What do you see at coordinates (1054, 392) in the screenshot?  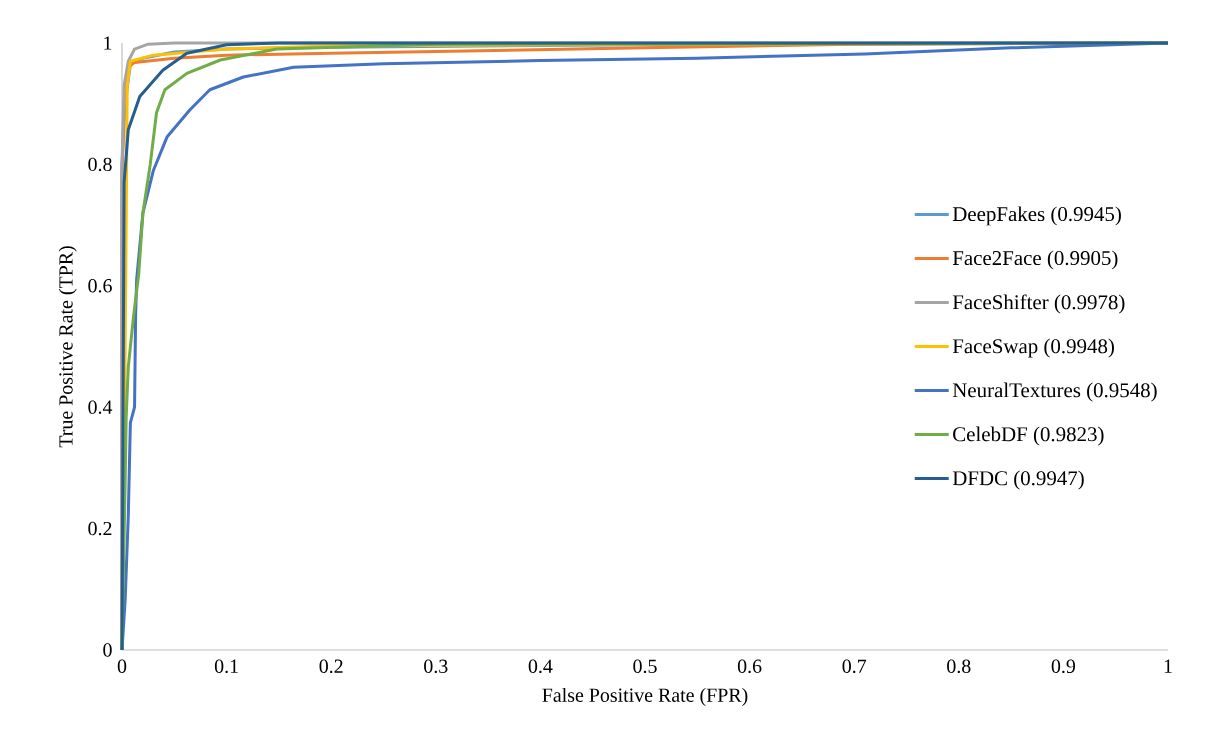 I see `legend-label: NeuralTextures (0.9548)` at bounding box center [1054, 392].